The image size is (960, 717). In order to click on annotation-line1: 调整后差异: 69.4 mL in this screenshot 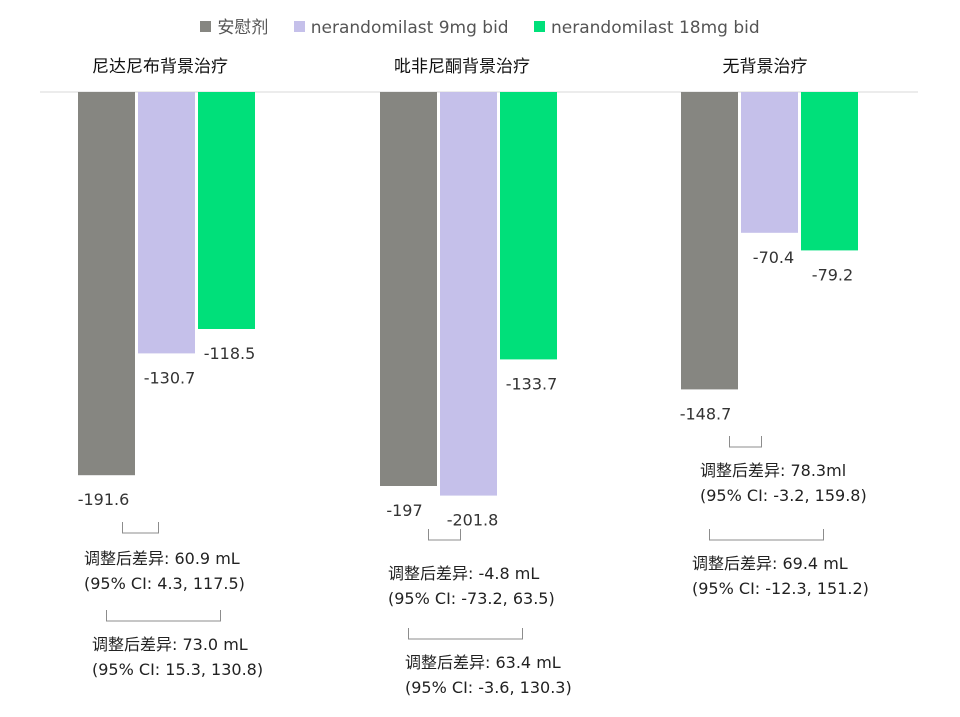, I will do `click(770, 563)`.